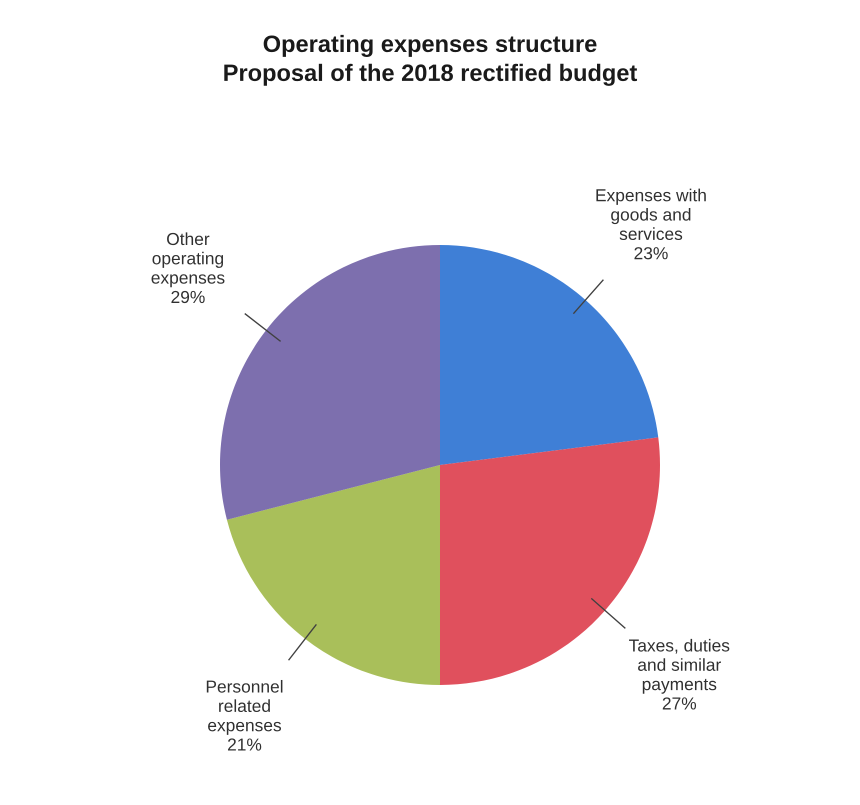  Describe the element at coordinates (188, 260) in the screenshot. I see `slice-label: Other operating expenses` at that location.